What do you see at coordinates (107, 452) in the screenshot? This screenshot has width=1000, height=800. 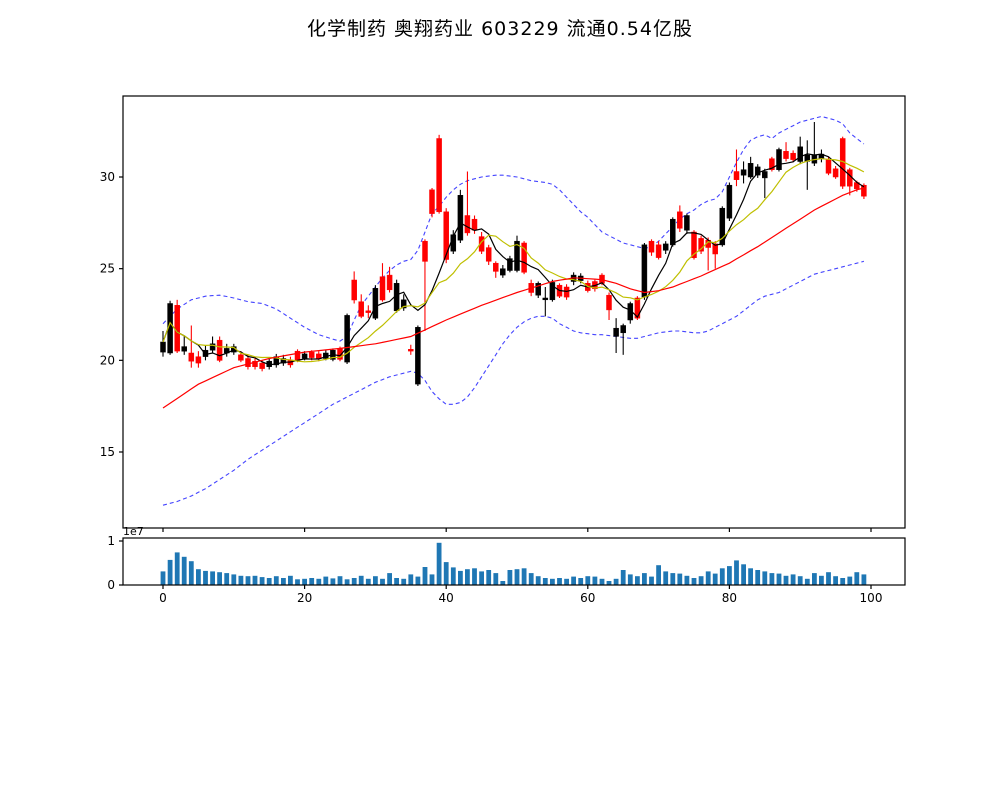 I see `main-y-tick-label: 15` at bounding box center [107, 452].